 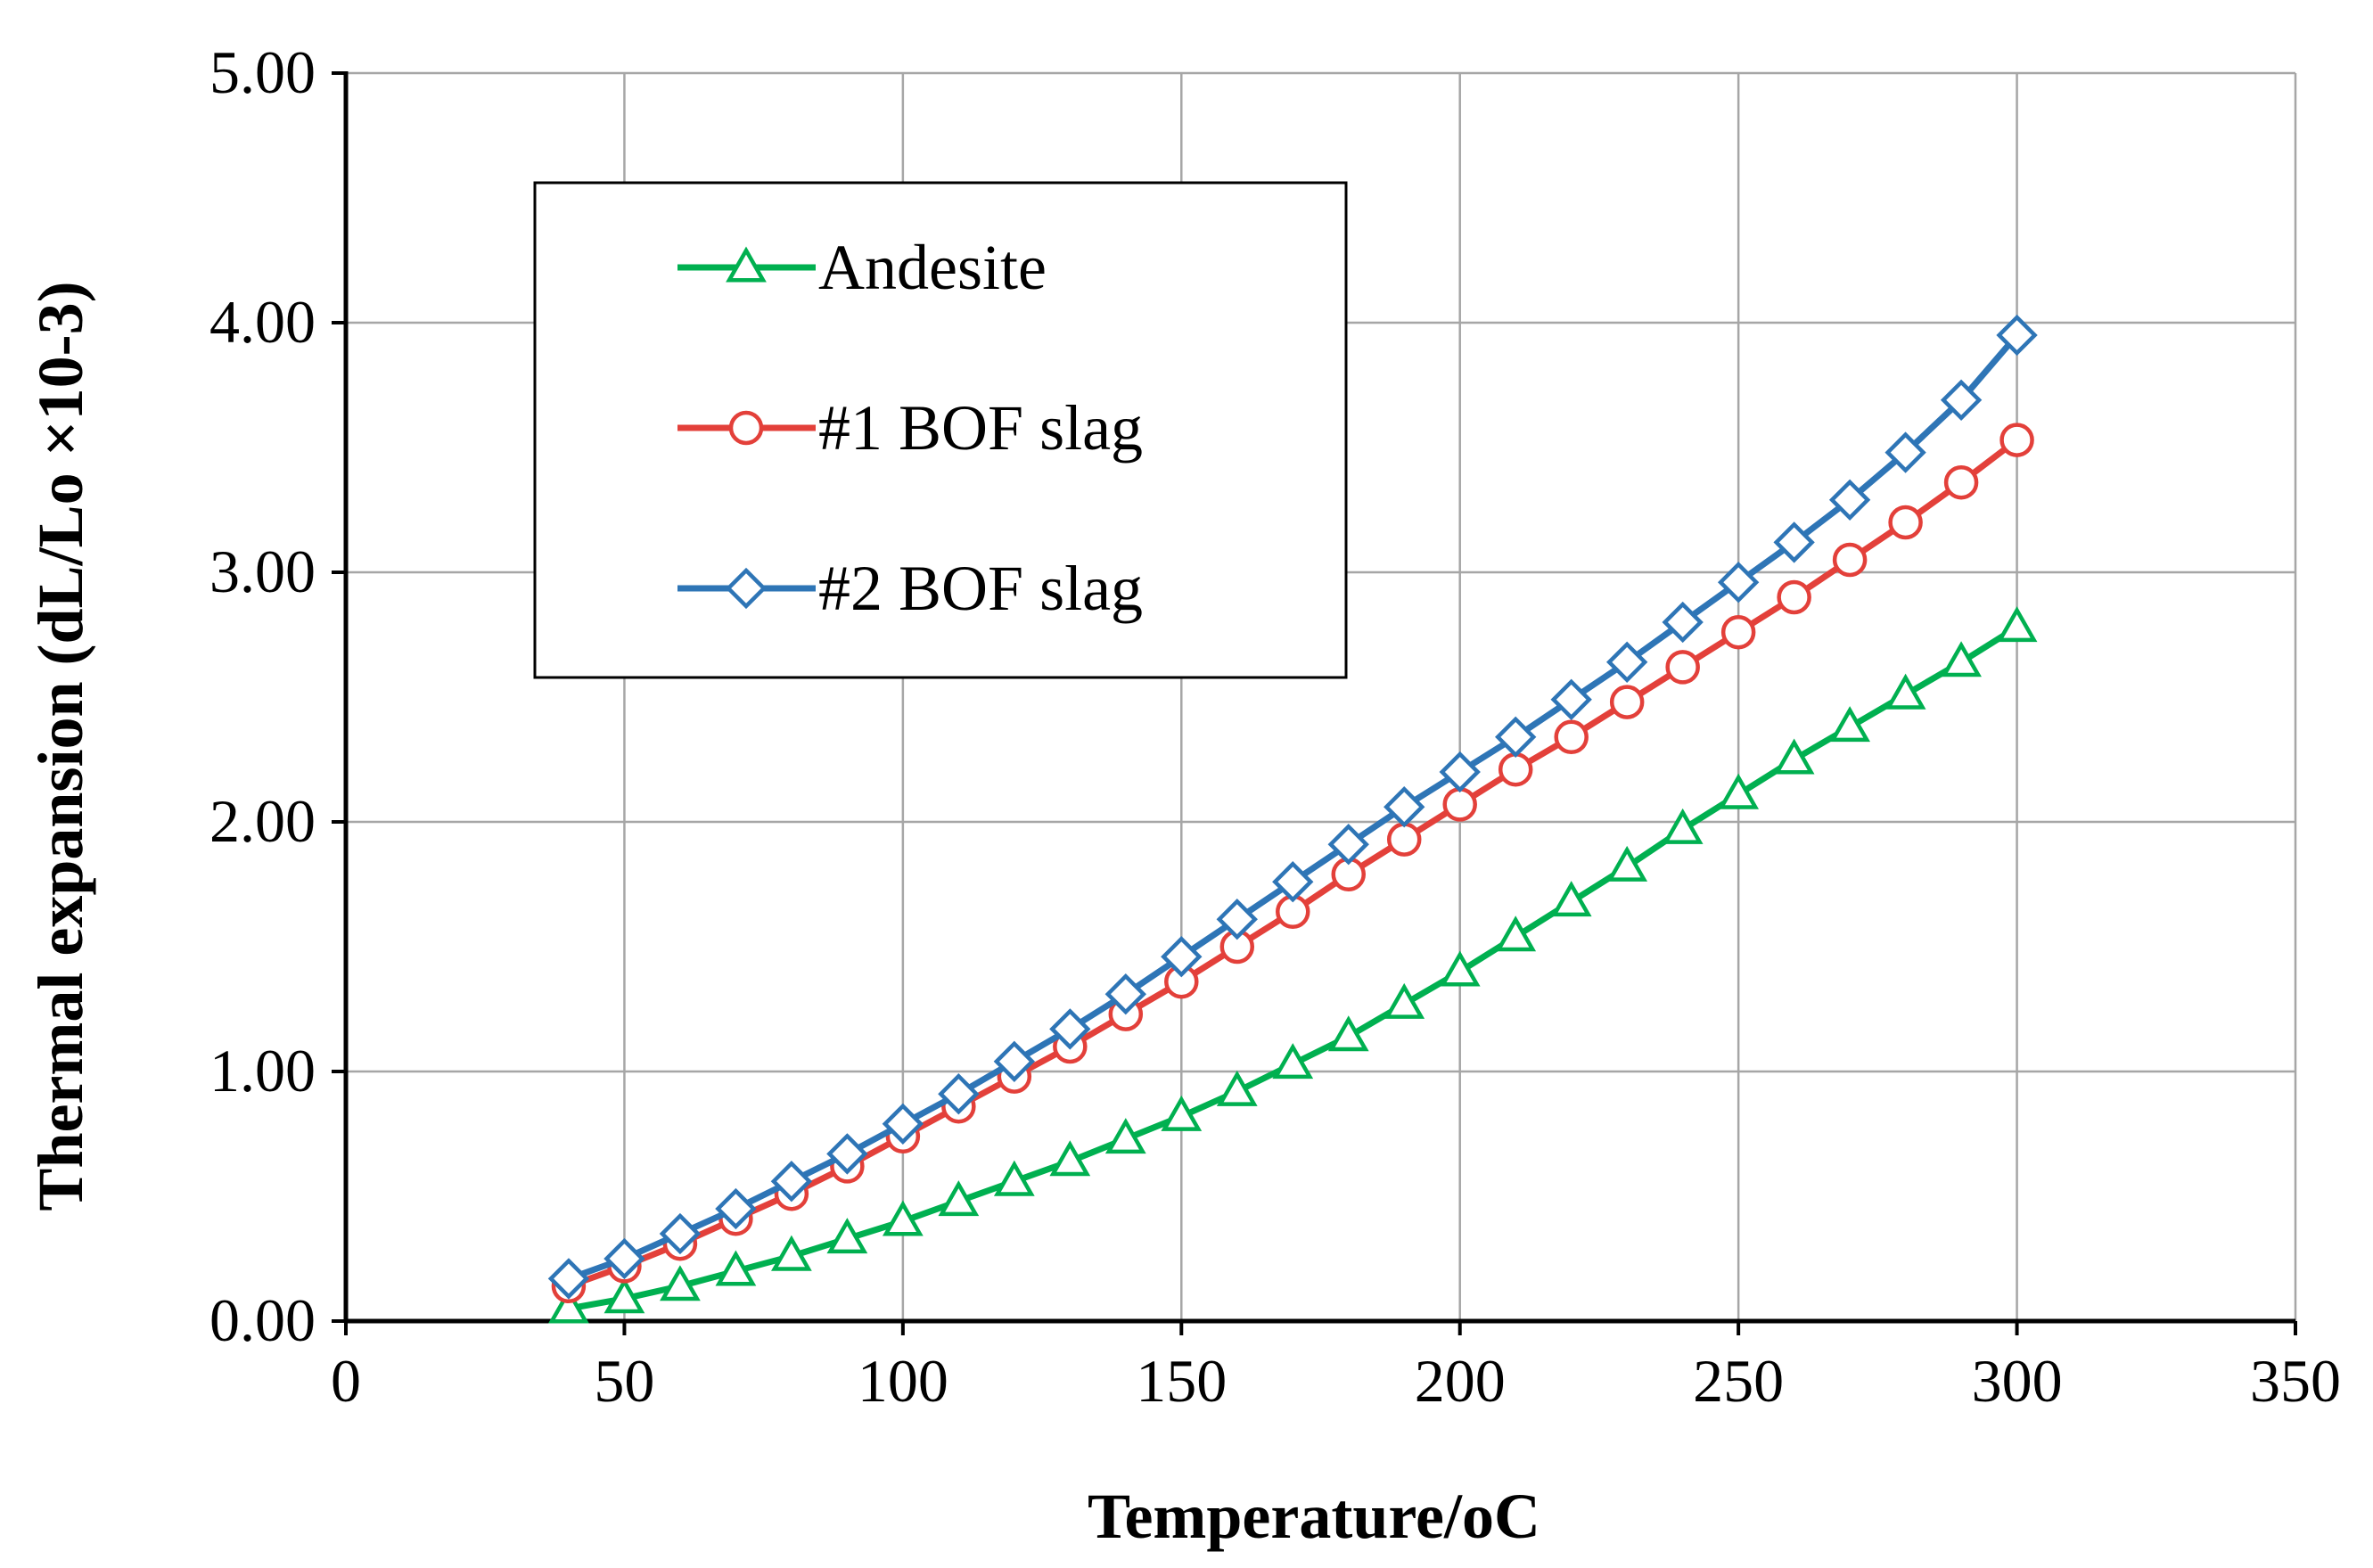 What do you see at coordinates (262, 821) in the screenshot?
I see `y-tick-label: 2.00` at bounding box center [262, 821].